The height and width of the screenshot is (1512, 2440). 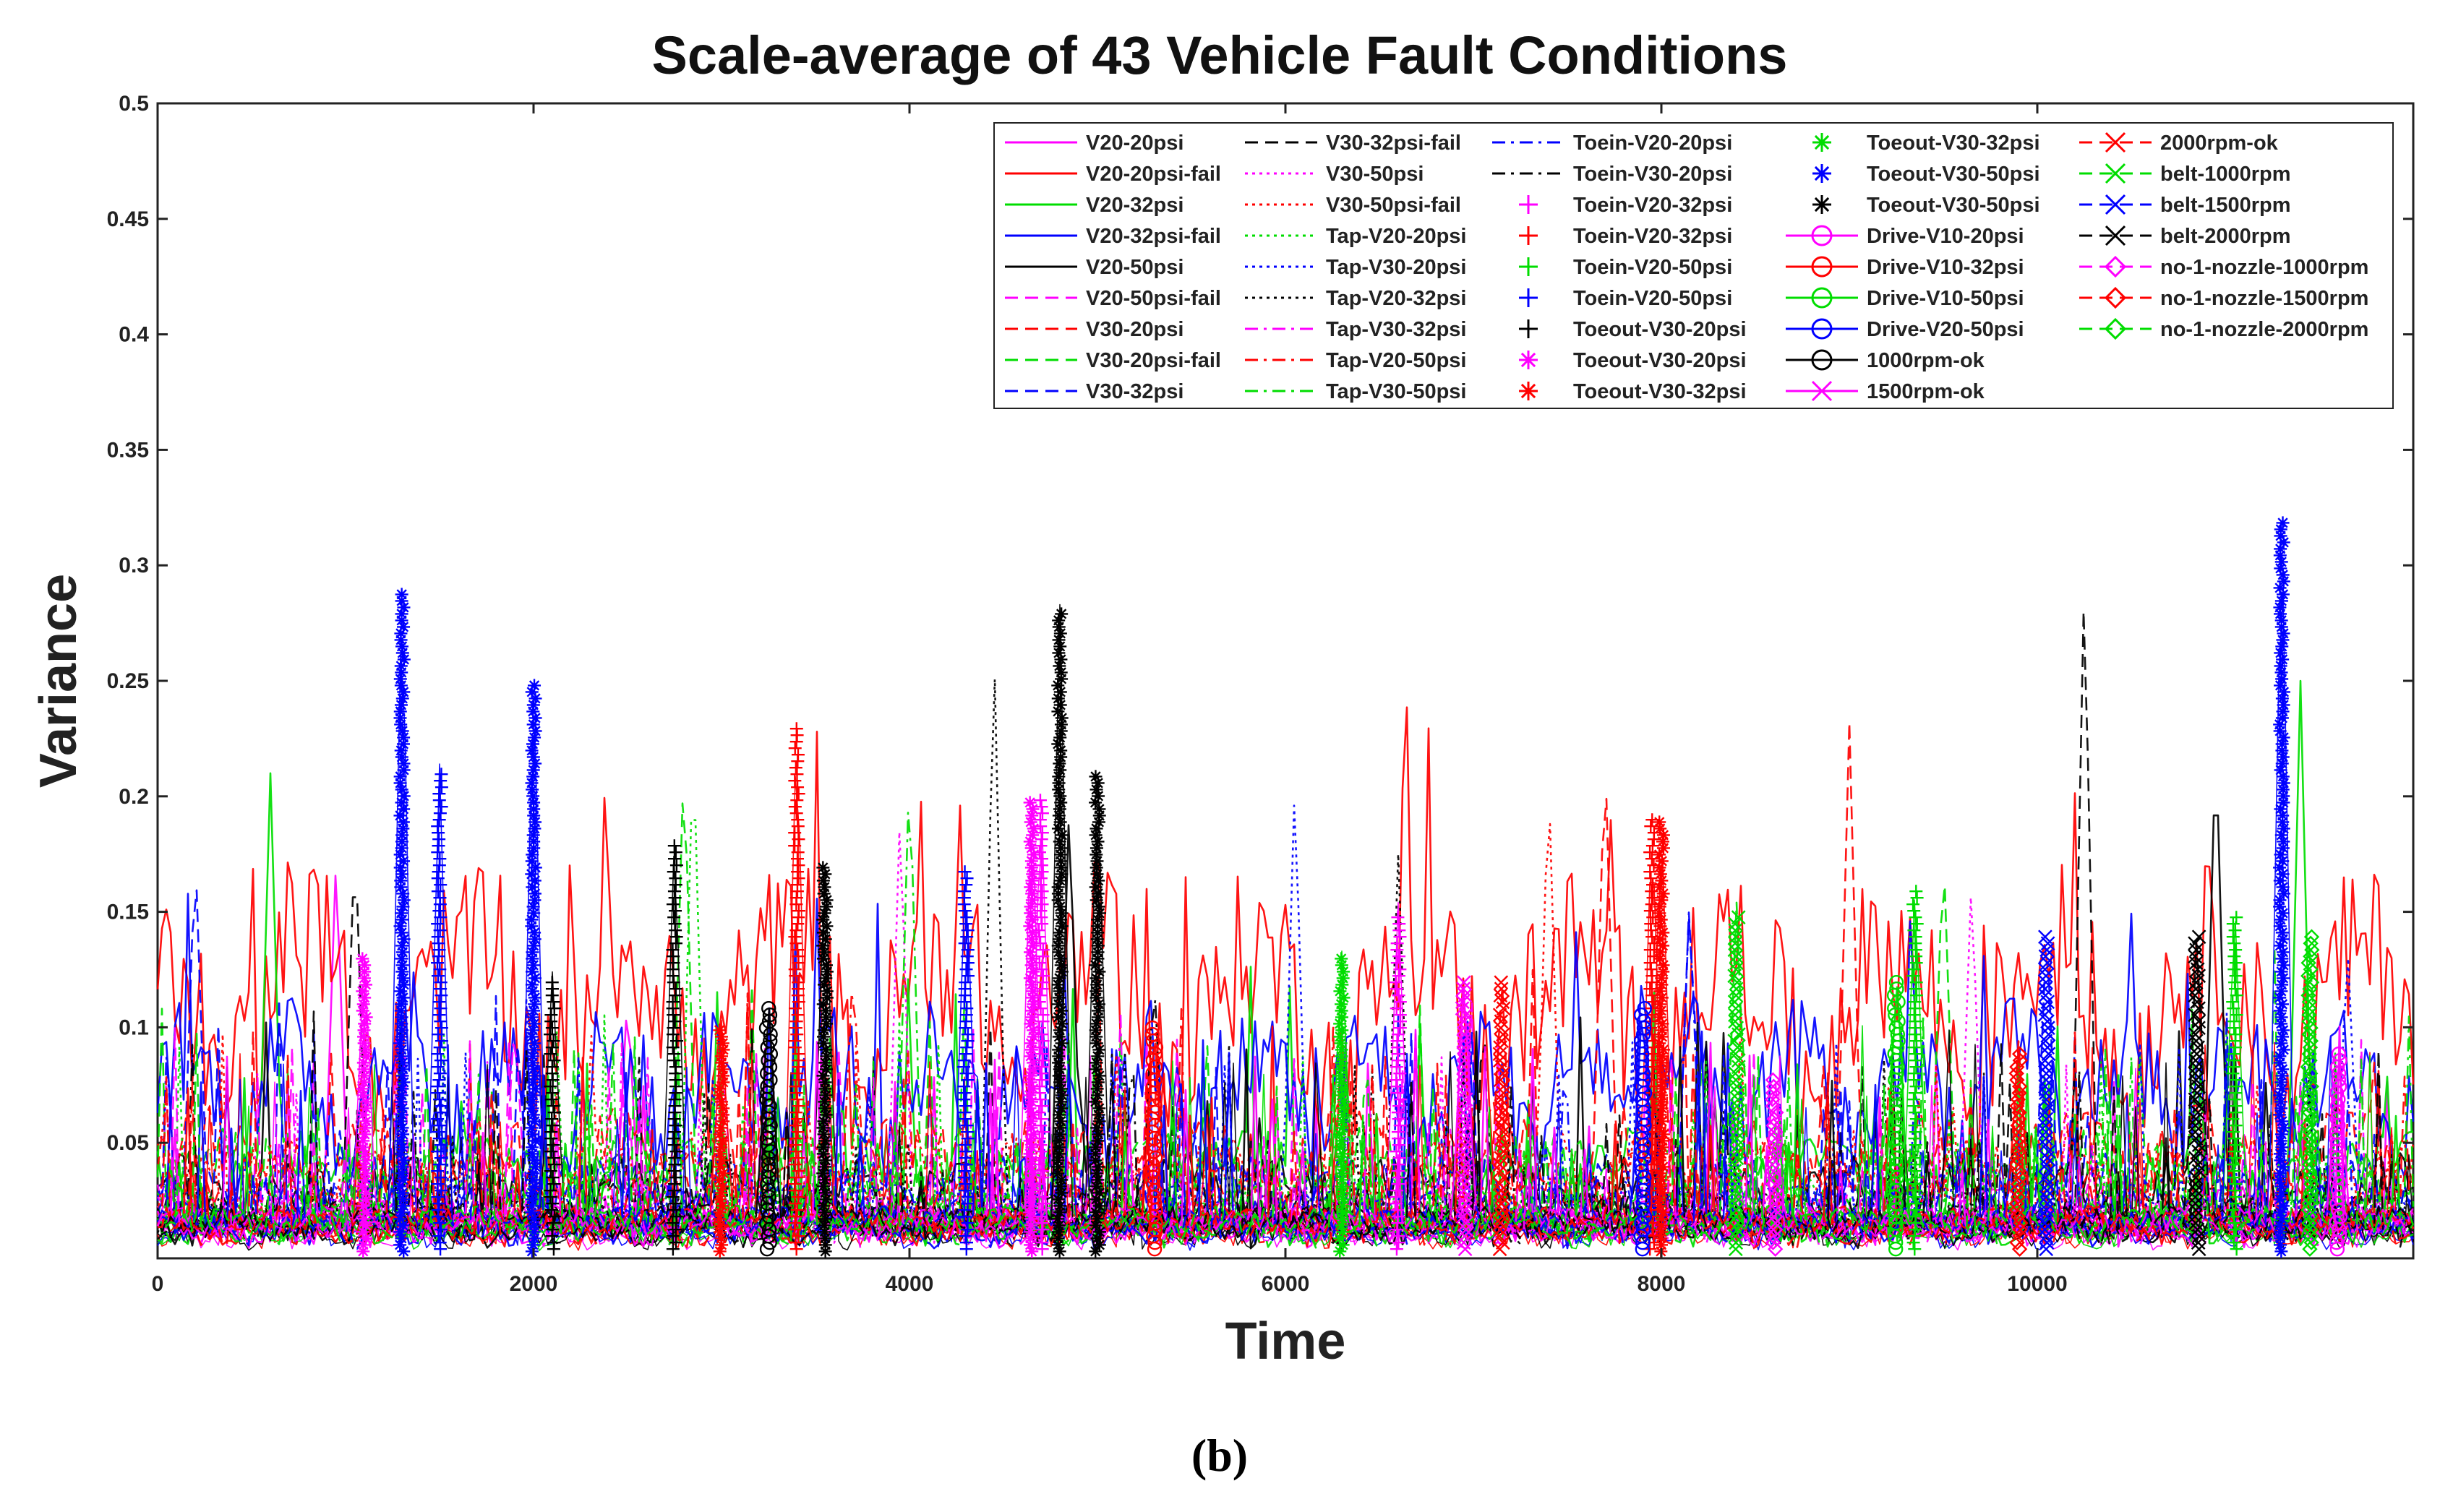 What do you see at coordinates (1945, 329) in the screenshot?
I see `legend-label: Drive-V20-50psi` at bounding box center [1945, 329].